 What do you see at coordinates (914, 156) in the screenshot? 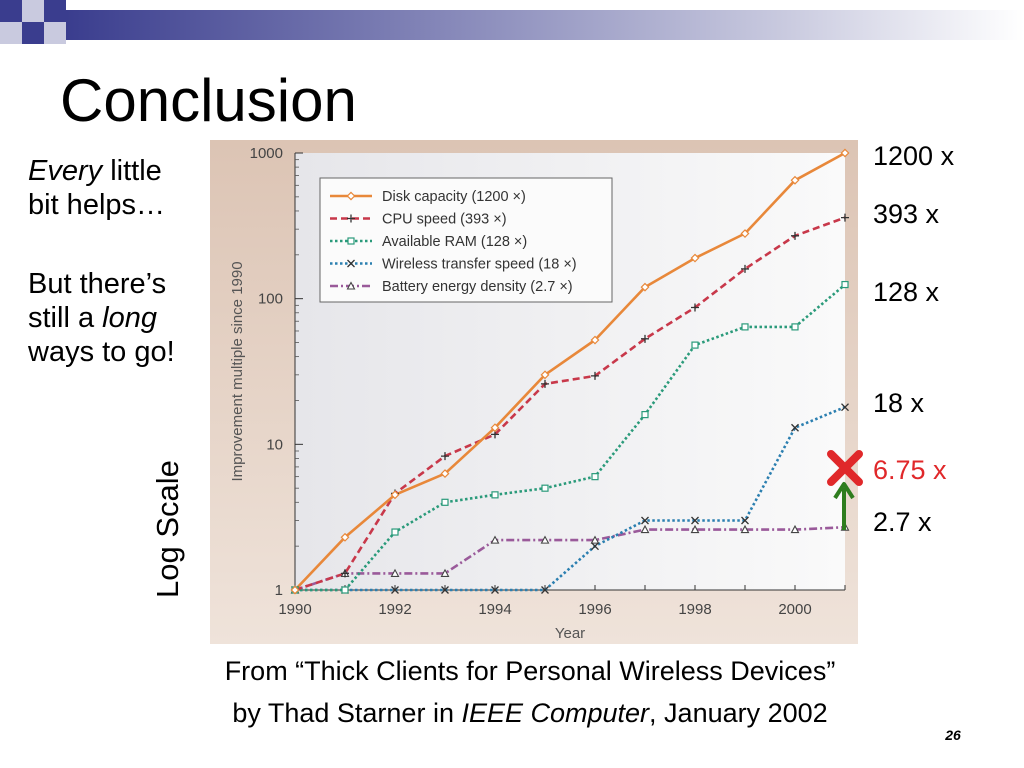
I see `multiplier-label: 1200 x` at bounding box center [914, 156].